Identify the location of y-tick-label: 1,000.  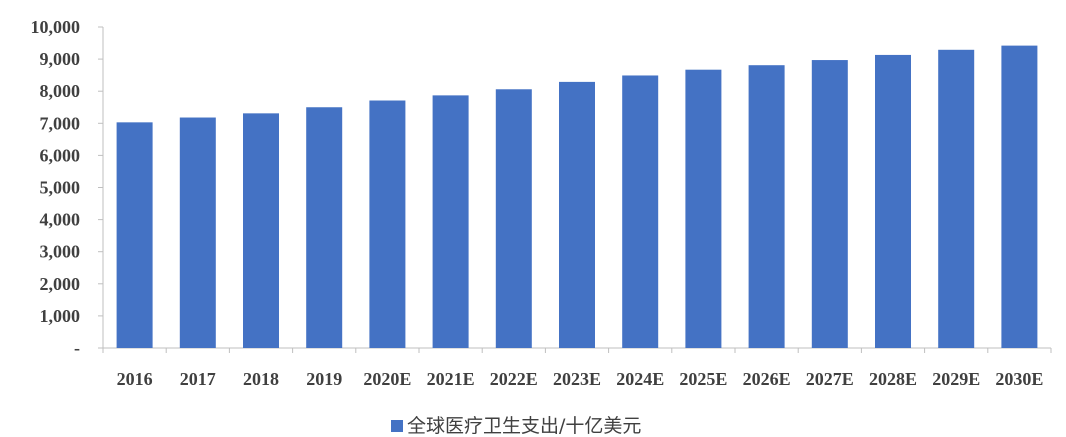
(60, 316).